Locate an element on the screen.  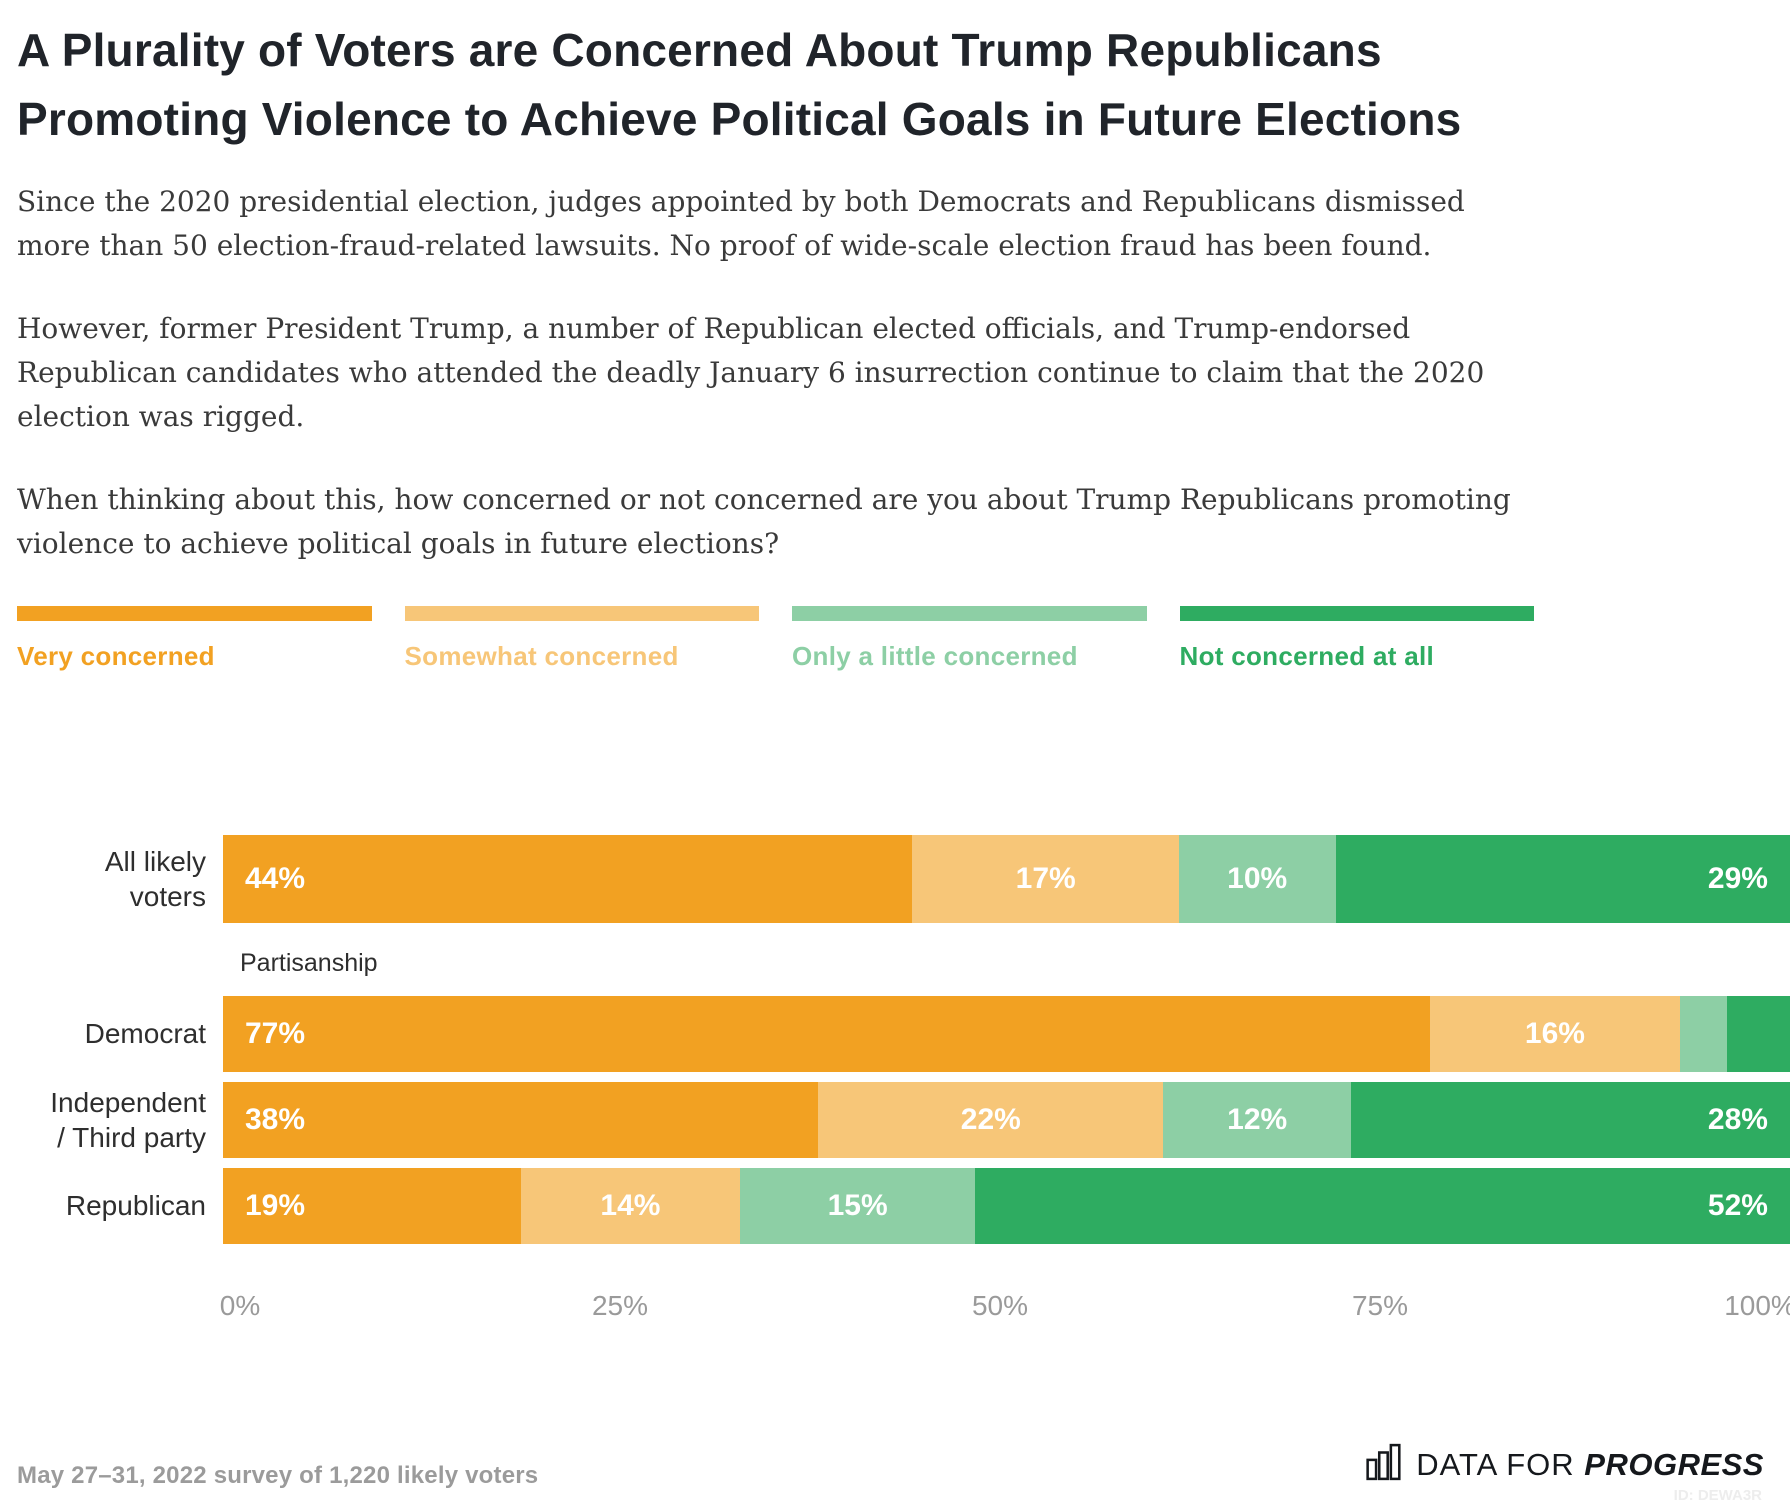
segment-value-label: 44% is located at coordinates (275, 878).